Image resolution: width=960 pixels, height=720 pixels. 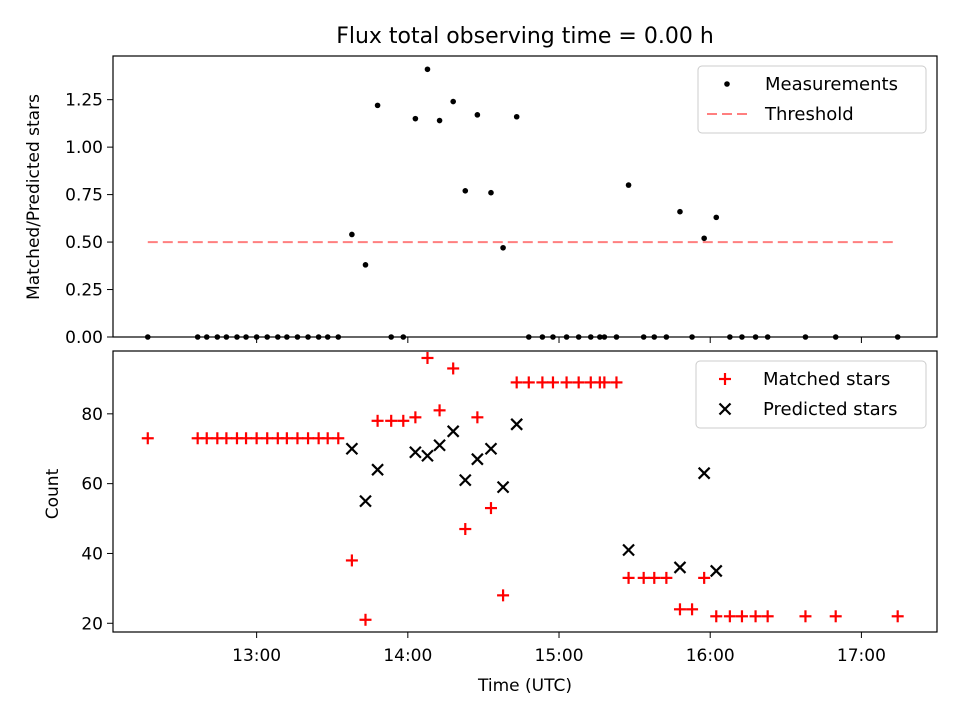 I want to click on top-y-ticks: 0.00 0.25 0.50 0.75 1.00 1.25, so click(x=89, y=219).